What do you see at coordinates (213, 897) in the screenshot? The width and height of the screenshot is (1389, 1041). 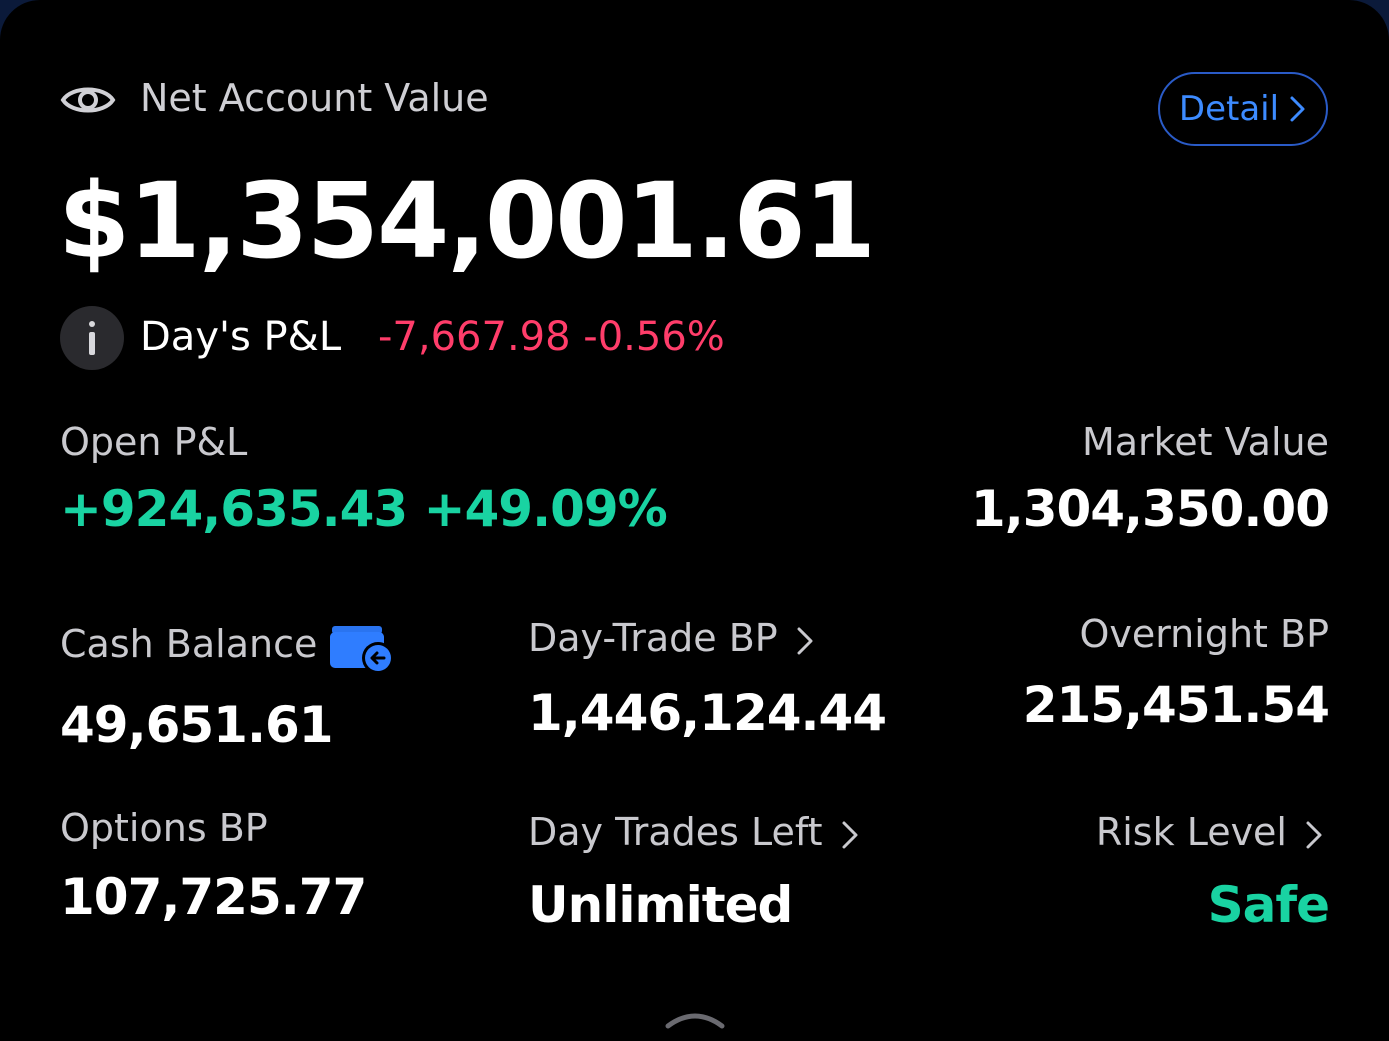 I see `options-bp-value: 107,725.77` at bounding box center [213, 897].